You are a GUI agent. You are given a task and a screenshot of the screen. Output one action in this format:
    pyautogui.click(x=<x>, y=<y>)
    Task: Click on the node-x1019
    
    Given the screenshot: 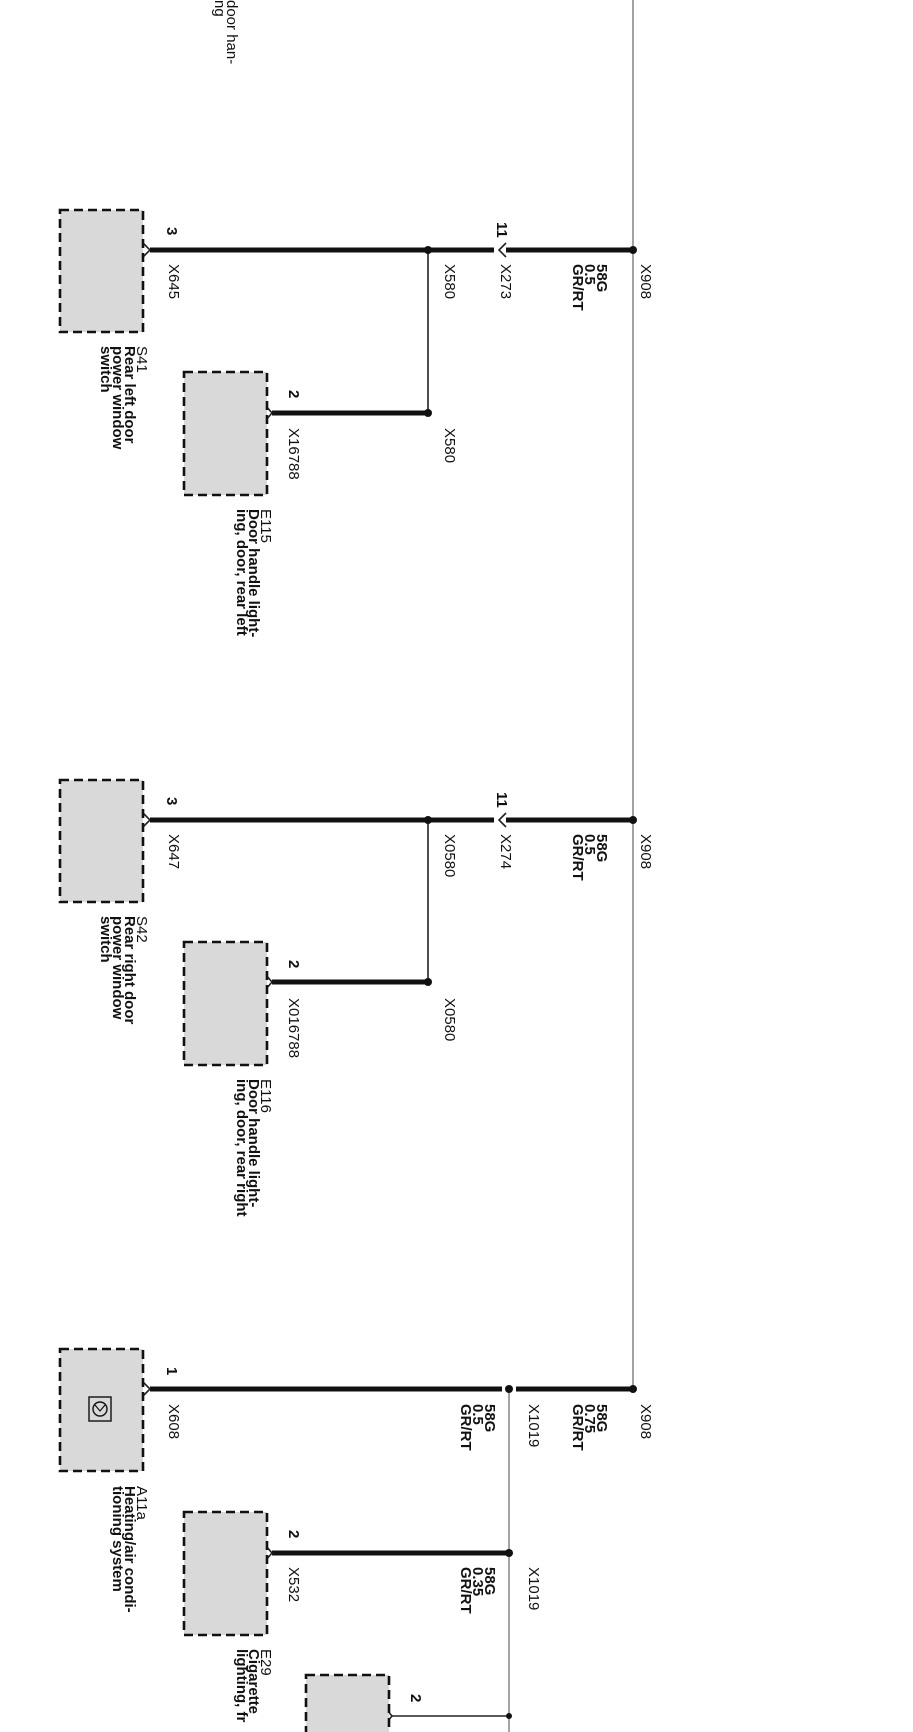 What is the action you would take?
    pyautogui.click(x=509, y=1389)
    